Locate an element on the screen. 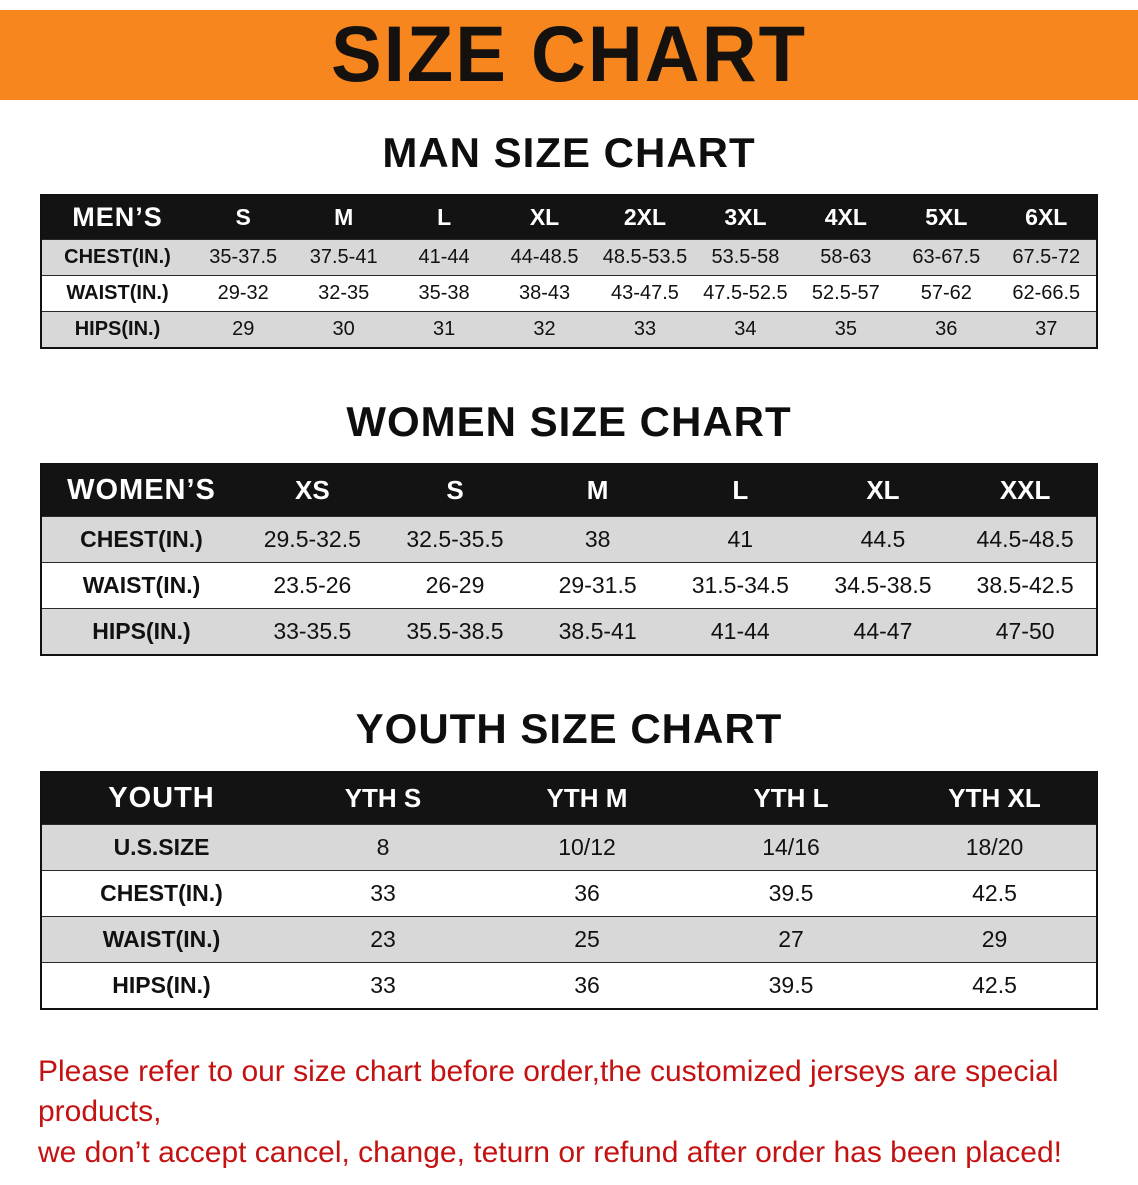 The height and width of the screenshot is (1185, 1138). size-value-cell: 38 is located at coordinates (597, 540).